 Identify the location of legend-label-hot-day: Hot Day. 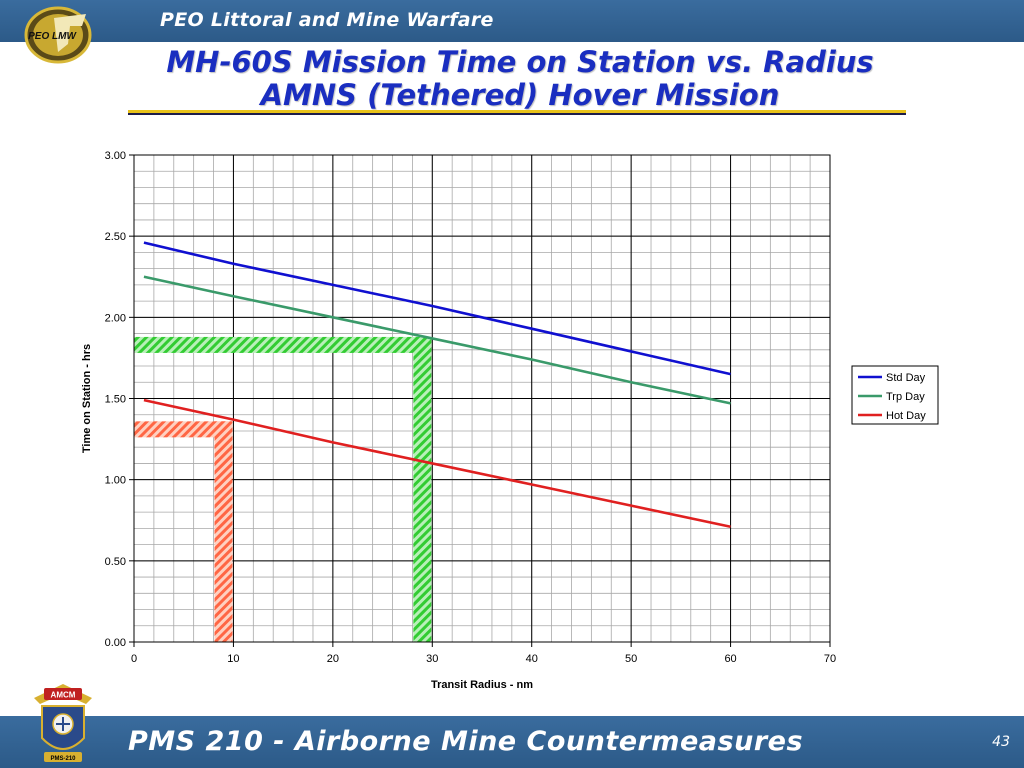
(906, 416).